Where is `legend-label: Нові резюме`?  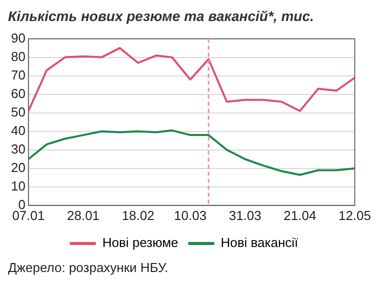
legend-label: Нові резюме is located at coordinates (140, 242).